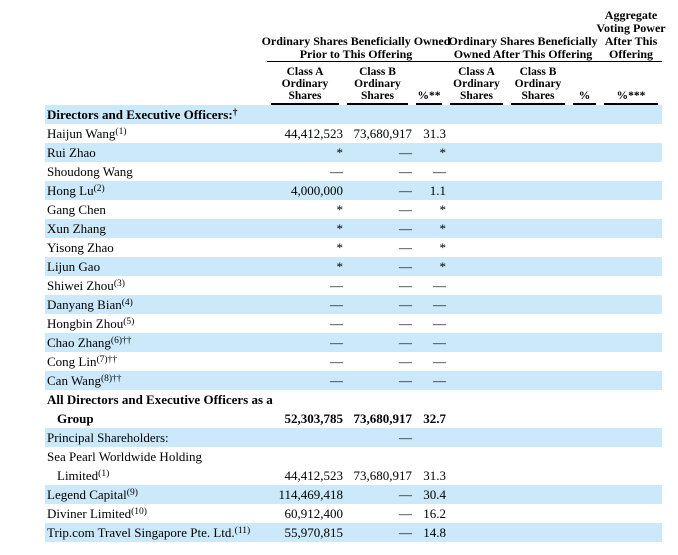 The image size is (678, 555). Describe the element at coordinates (76, 228) in the screenshot. I see `shareholder-name: Xun Zhang` at that location.